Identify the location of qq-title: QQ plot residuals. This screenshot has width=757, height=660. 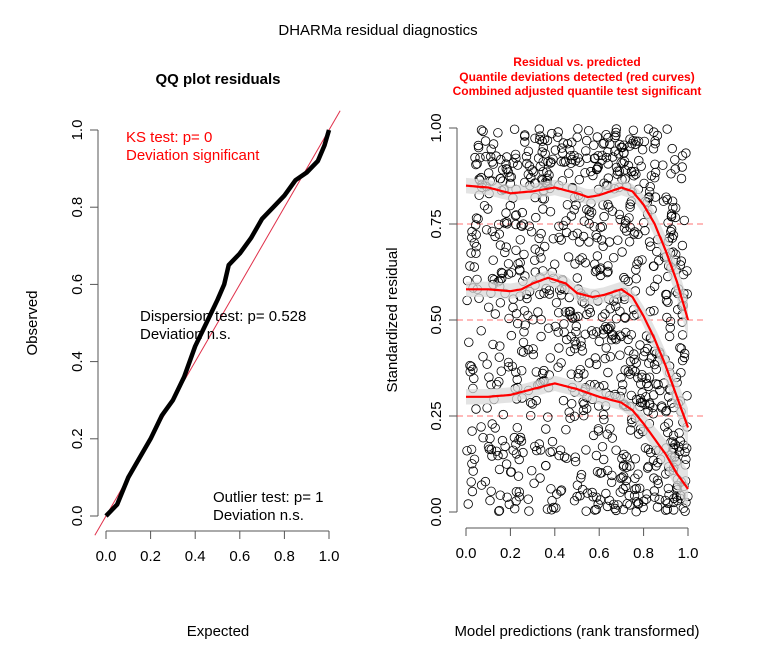
(217, 79).